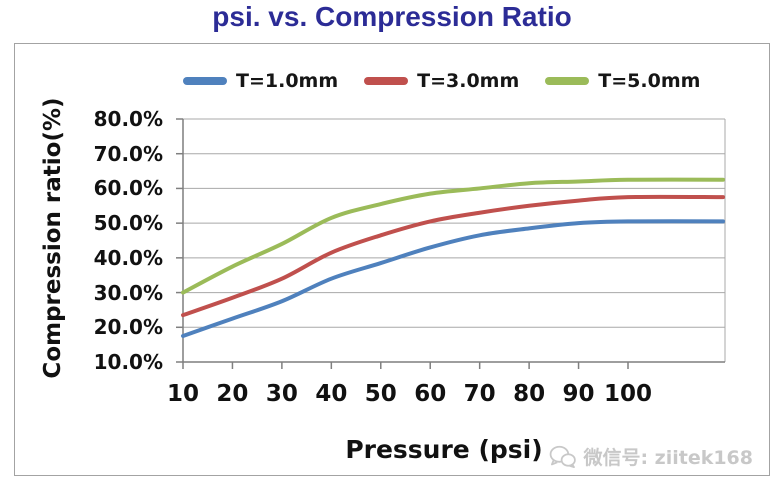  What do you see at coordinates (53, 238) in the screenshot?
I see `y-axis-title: Compression ratio(%)` at bounding box center [53, 238].